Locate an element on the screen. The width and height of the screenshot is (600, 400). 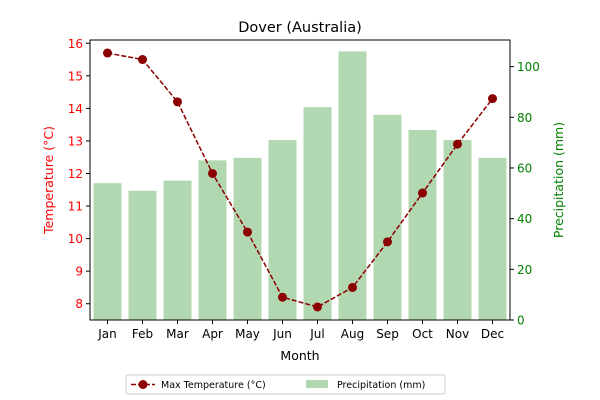
x-tick-label-sep: Sep is located at coordinates (387, 334).